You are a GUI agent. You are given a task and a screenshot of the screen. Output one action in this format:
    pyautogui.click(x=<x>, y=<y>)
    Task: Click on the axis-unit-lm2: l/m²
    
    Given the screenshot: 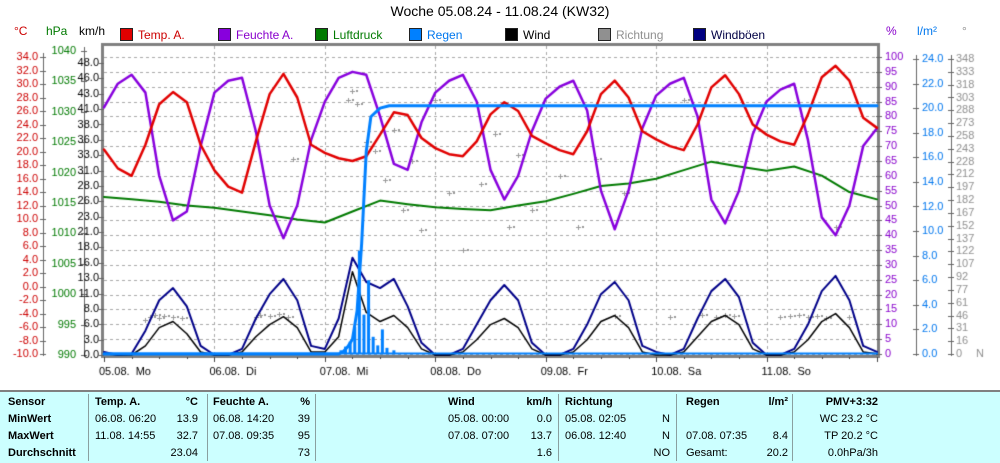 What is the action you would take?
    pyautogui.click(x=927, y=31)
    